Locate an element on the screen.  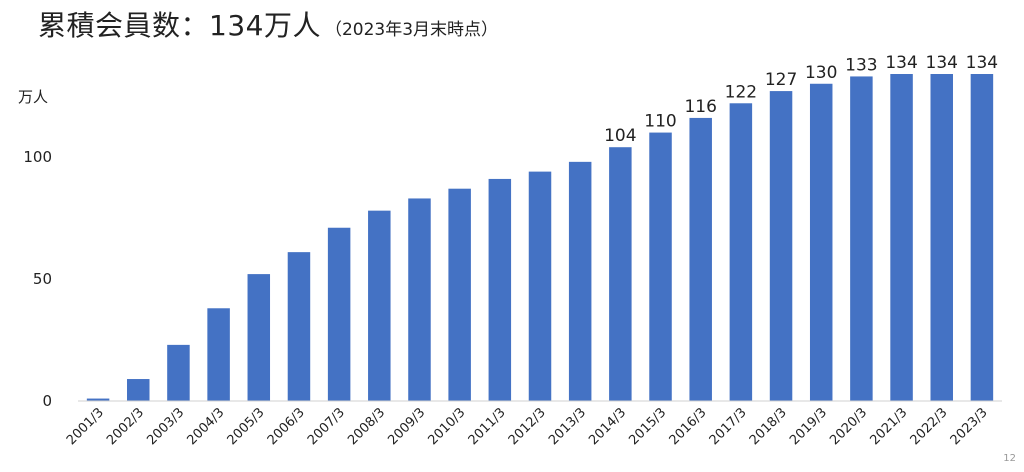
y-tick-label: 100 is located at coordinates (37, 157).